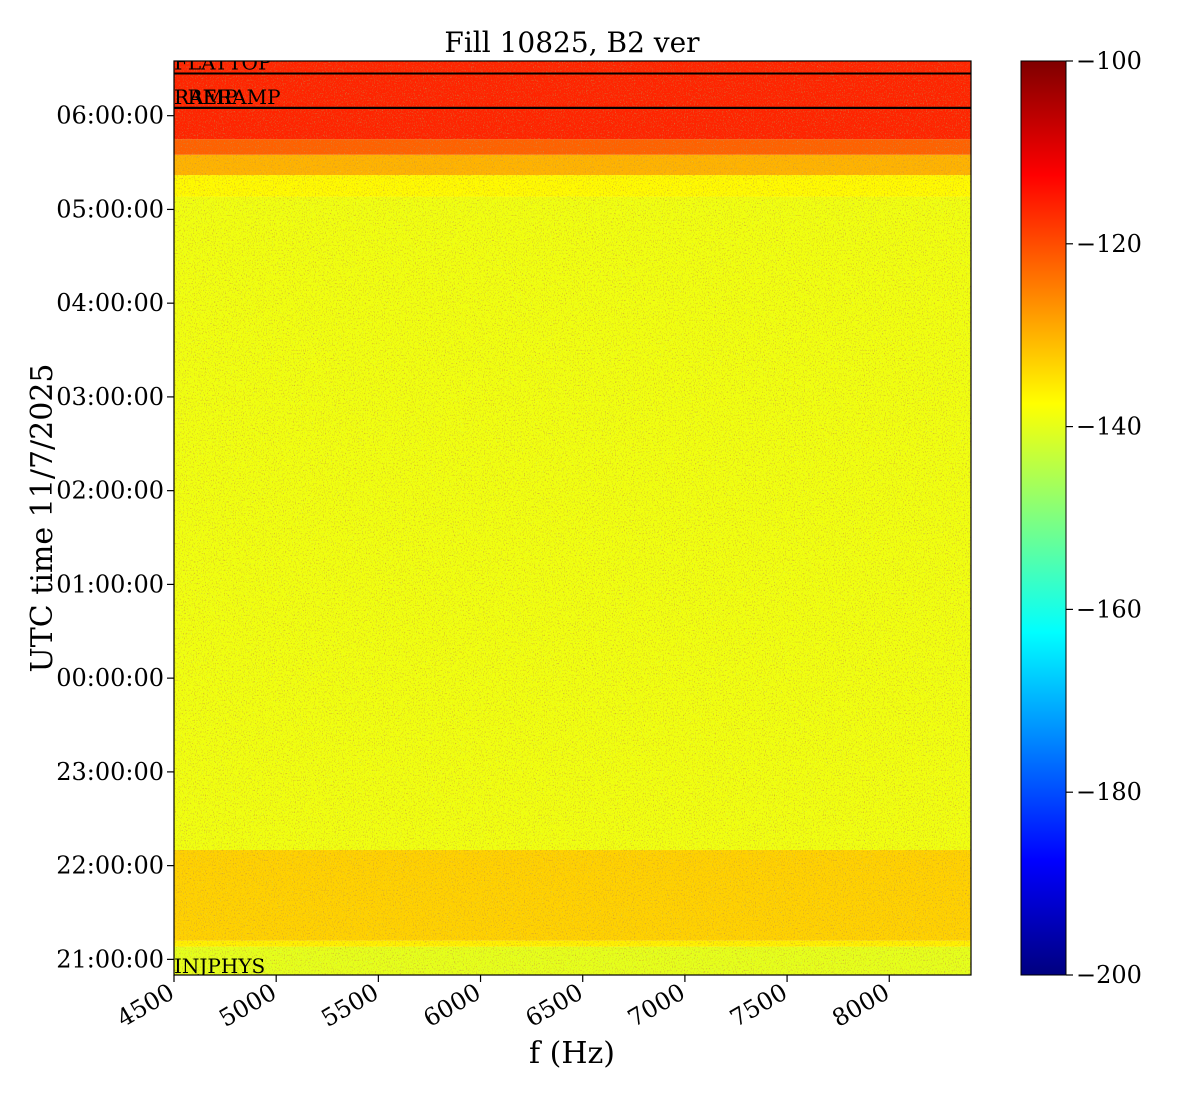  I want to click on x-tick-label: 6000, so click(452, 1005).